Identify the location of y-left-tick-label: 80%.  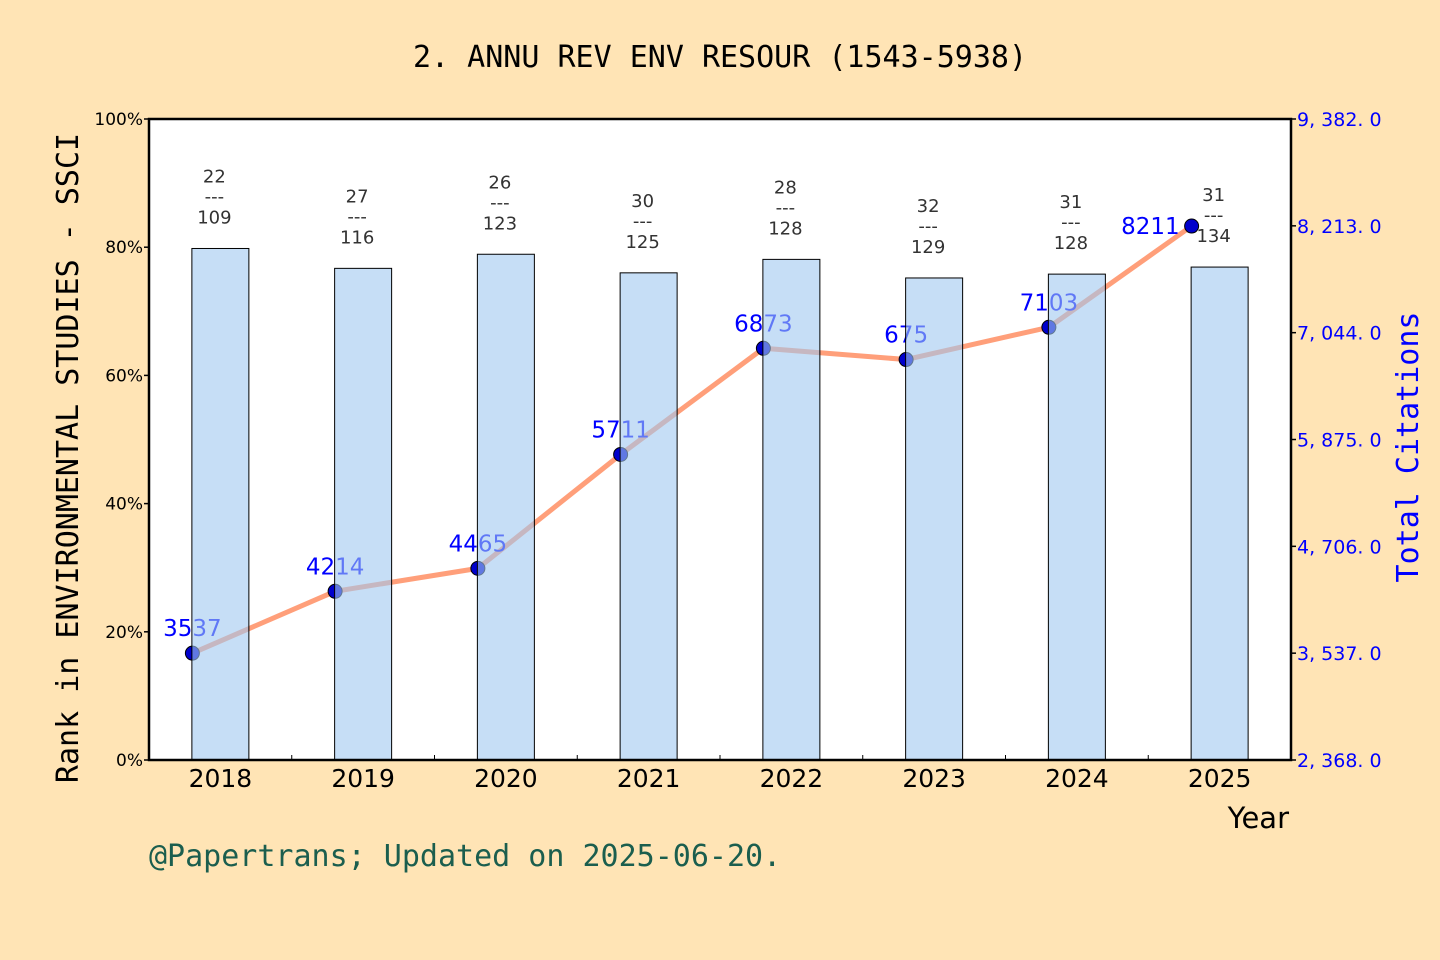
(124, 248).